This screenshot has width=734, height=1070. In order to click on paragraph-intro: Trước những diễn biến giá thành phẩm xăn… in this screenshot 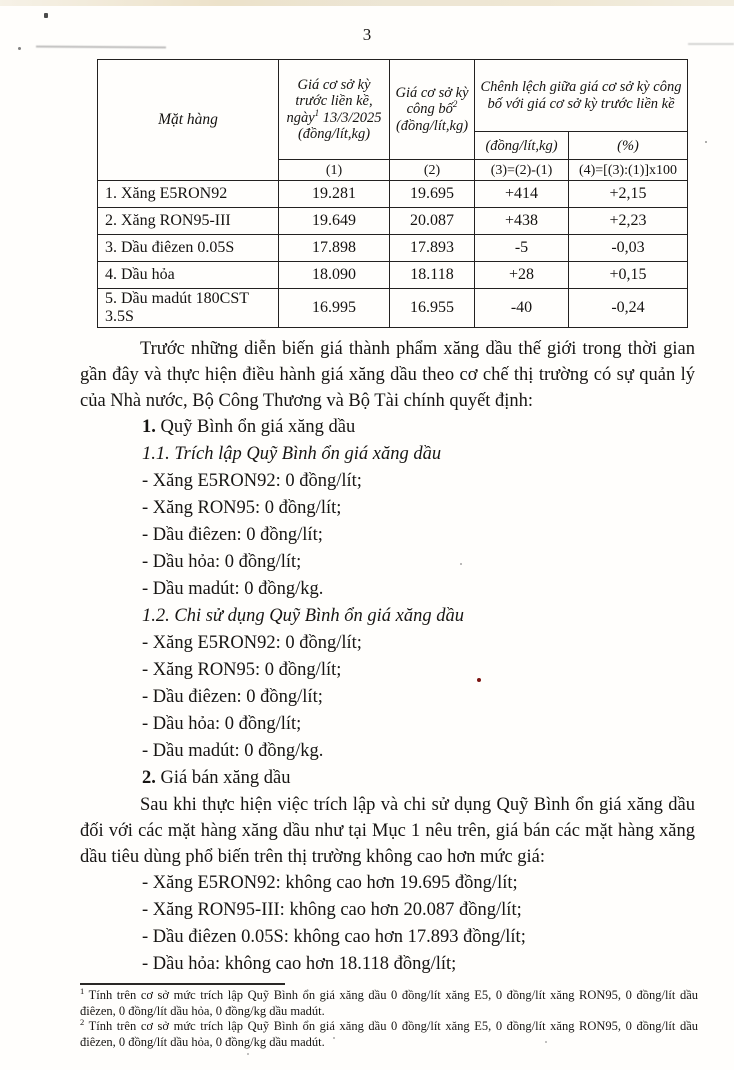, I will do `click(387, 375)`.